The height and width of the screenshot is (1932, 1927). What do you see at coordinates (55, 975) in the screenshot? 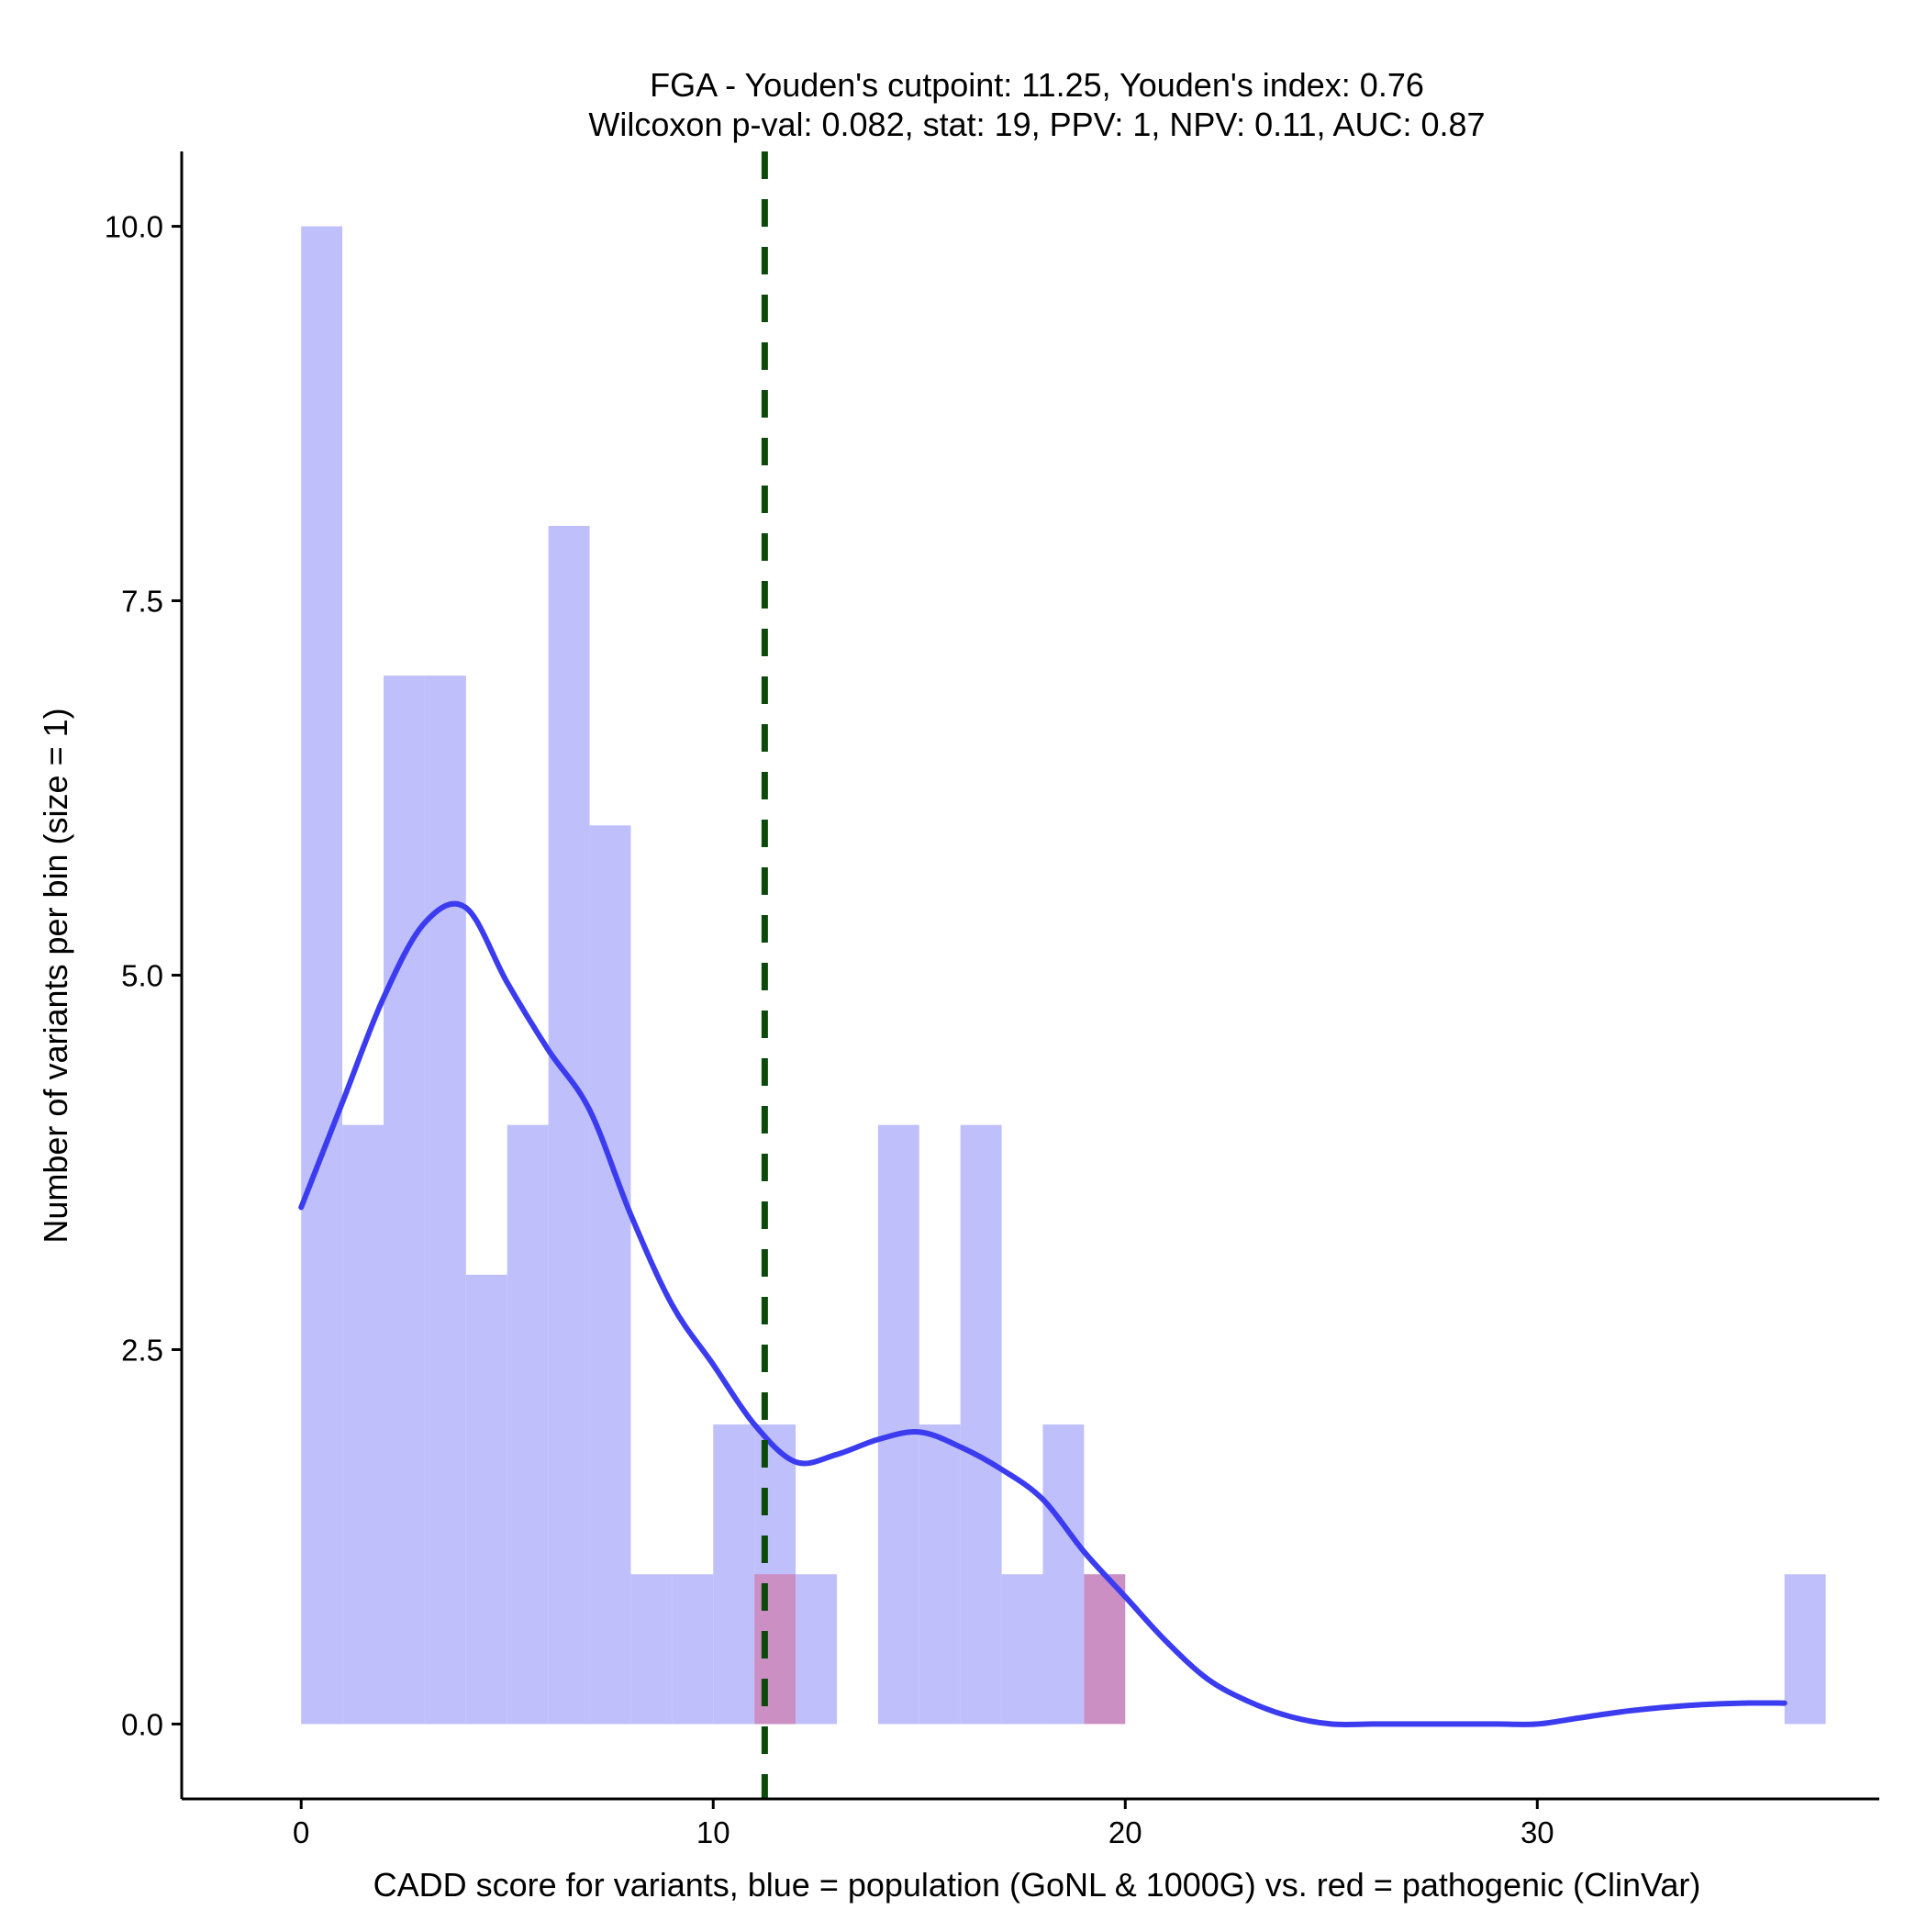
I see `y-axis-label: Number of variants per bin (size = 1)` at bounding box center [55, 975].